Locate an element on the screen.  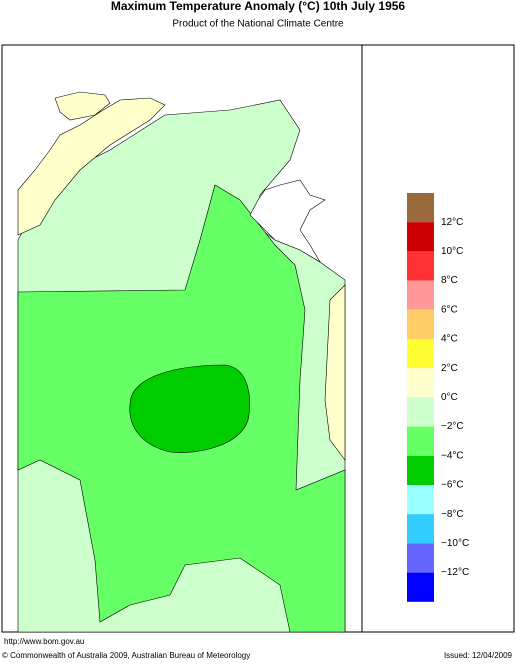
legend-label: 8°C is located at coordinates (449, 280).